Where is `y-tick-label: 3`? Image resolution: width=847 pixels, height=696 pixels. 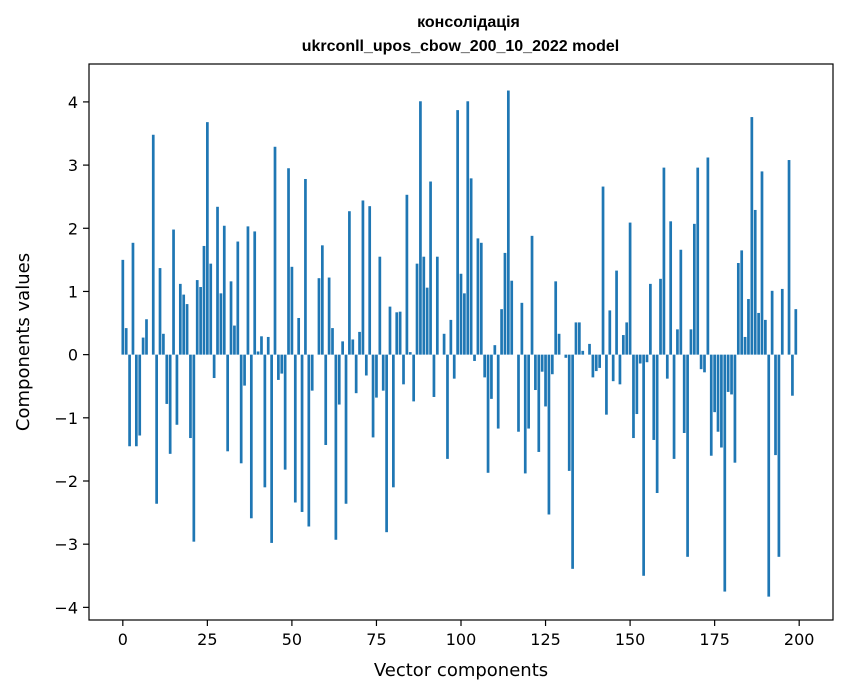
y-tick-label: 3 is located at coordinates (73, 165).